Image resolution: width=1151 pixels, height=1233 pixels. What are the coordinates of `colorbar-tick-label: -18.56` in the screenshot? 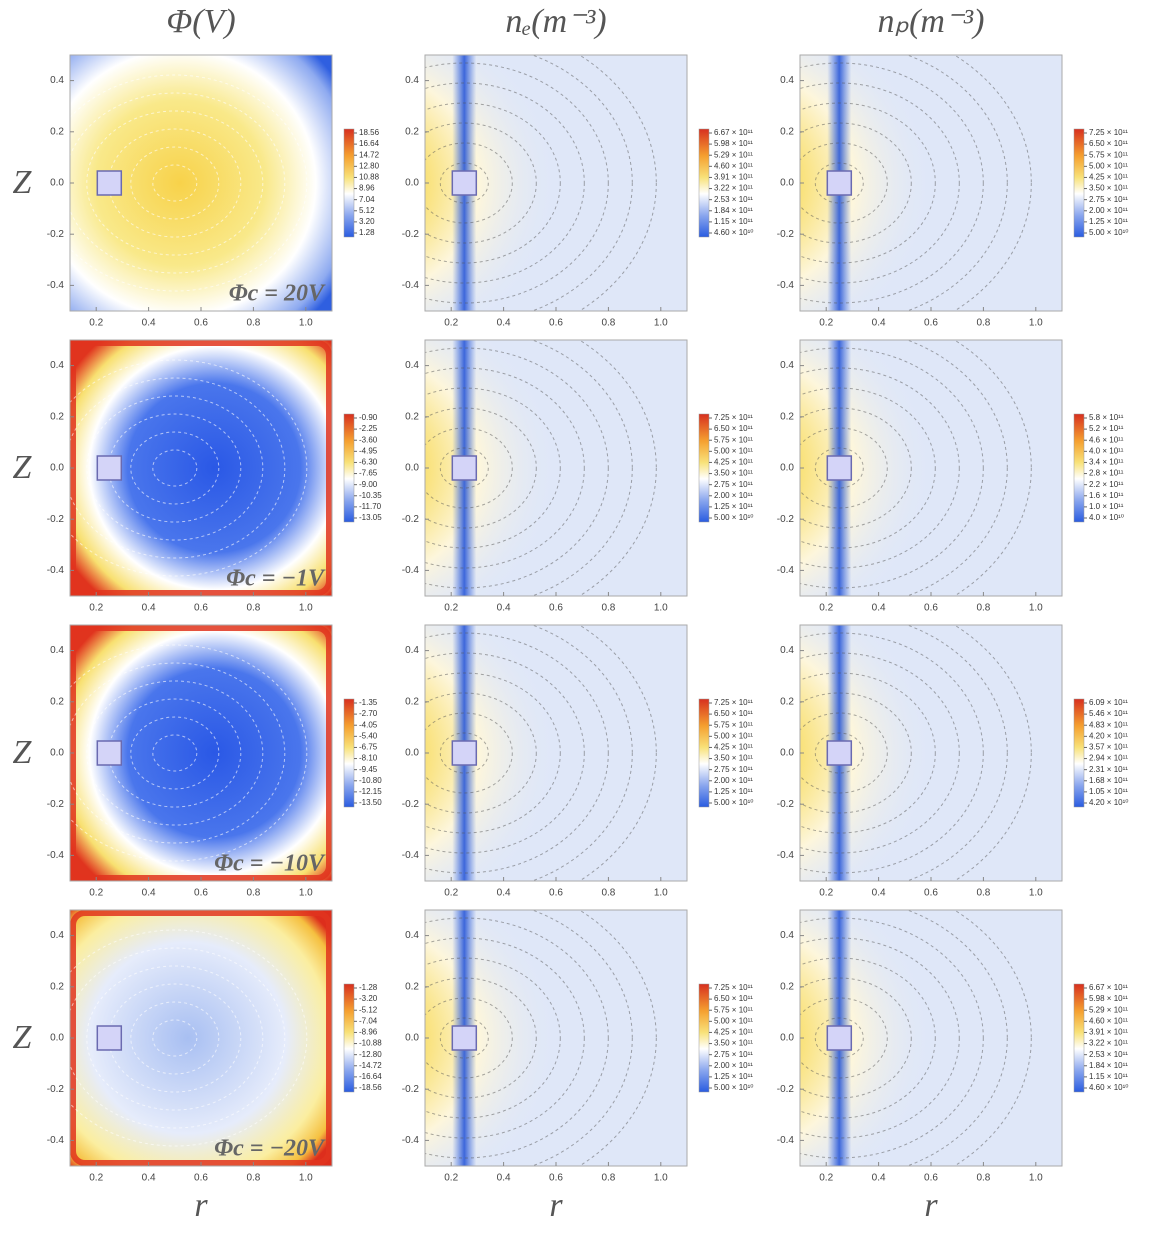 It's located at (370, 1087).